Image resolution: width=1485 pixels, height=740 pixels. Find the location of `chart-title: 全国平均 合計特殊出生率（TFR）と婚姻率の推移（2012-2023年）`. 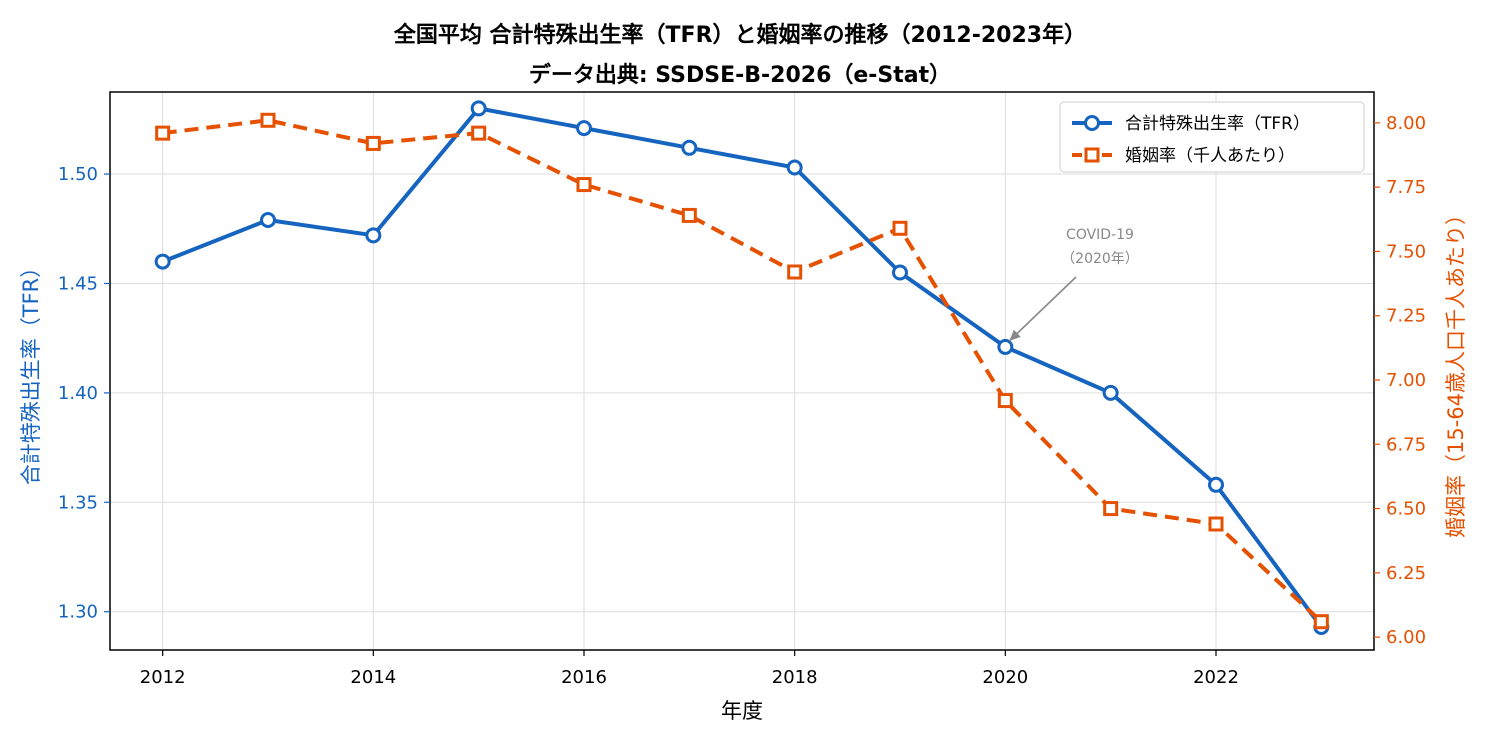

chart-title: 全国平均 合計特殊出生率（TFR）と婚姻率の推移（2012-2023年） is located at coordinates (739, 35).